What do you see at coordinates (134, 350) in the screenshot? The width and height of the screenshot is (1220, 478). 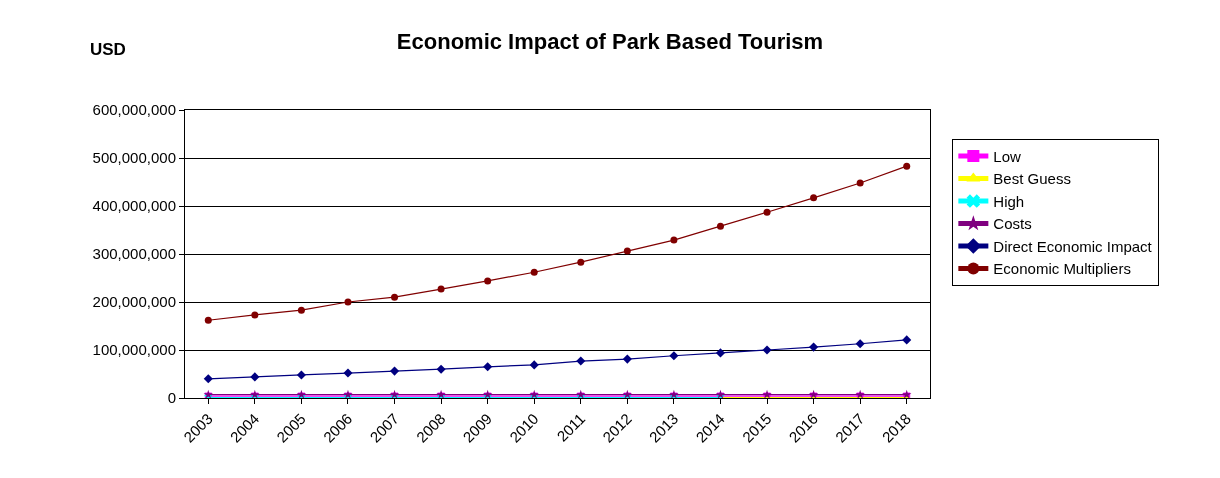 I see `y-tick-label: 100,000,000` at bounding box center [134, 350].